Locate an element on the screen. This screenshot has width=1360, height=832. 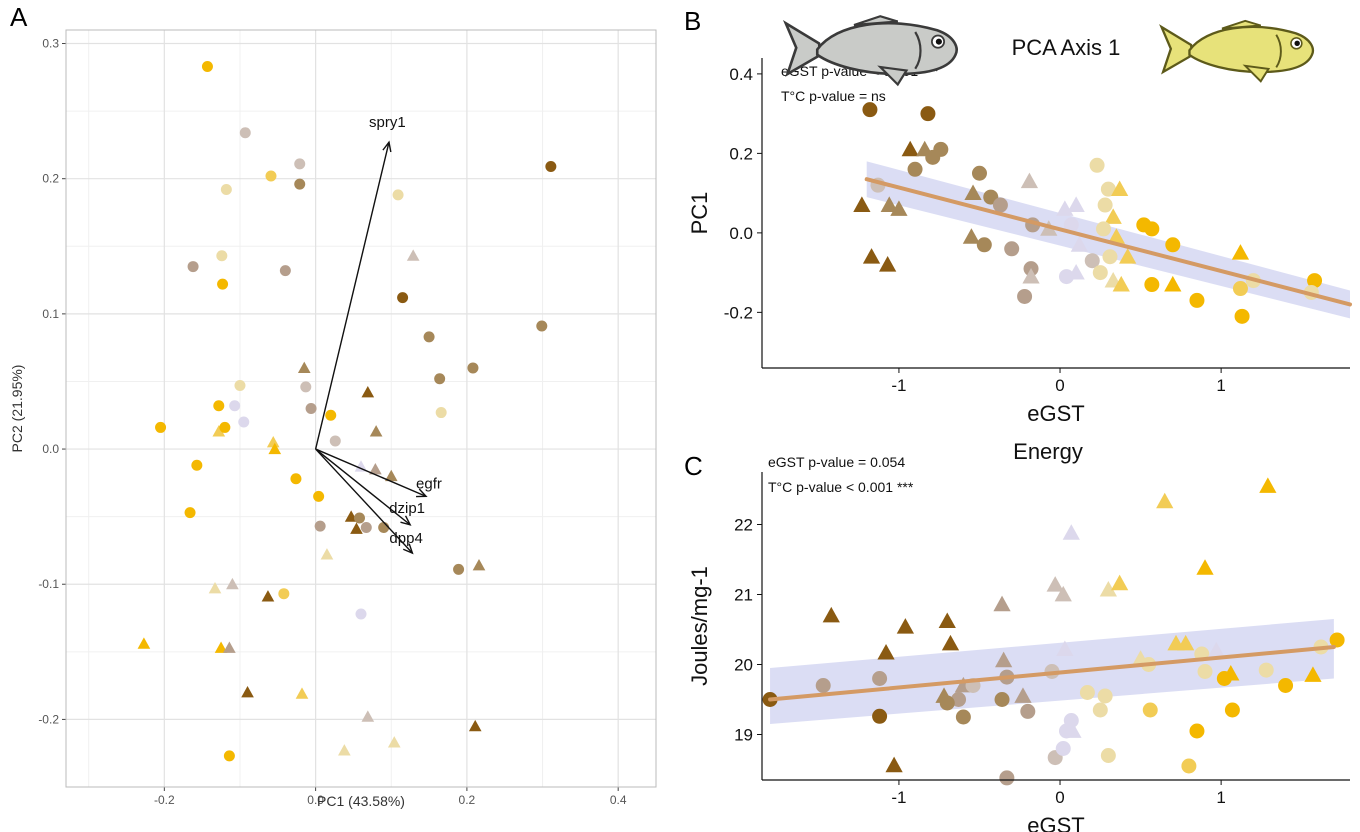
y-tick-label: 19 is located at coordinates (743, 735).